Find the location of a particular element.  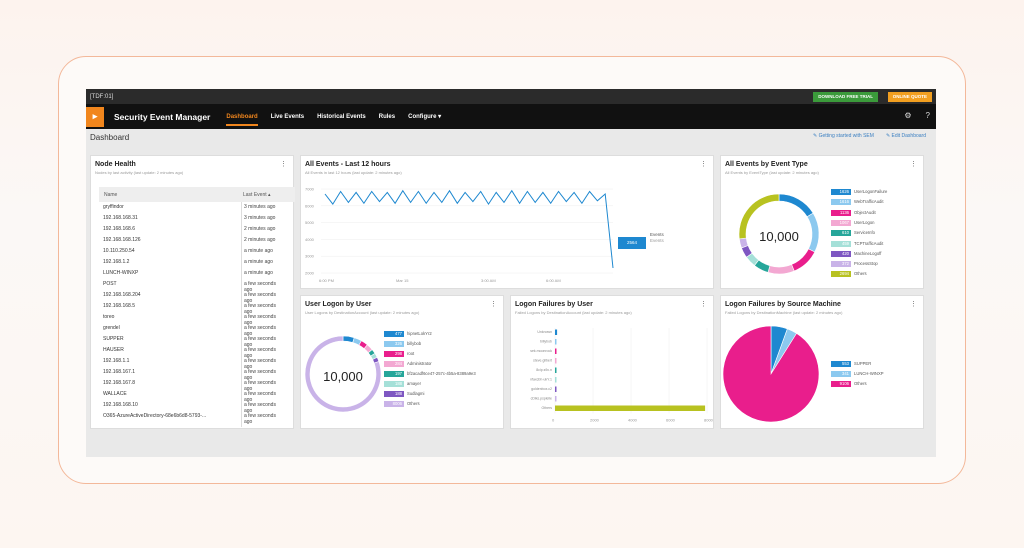

nav-rules: Rules is located at coordinates (387, 116).